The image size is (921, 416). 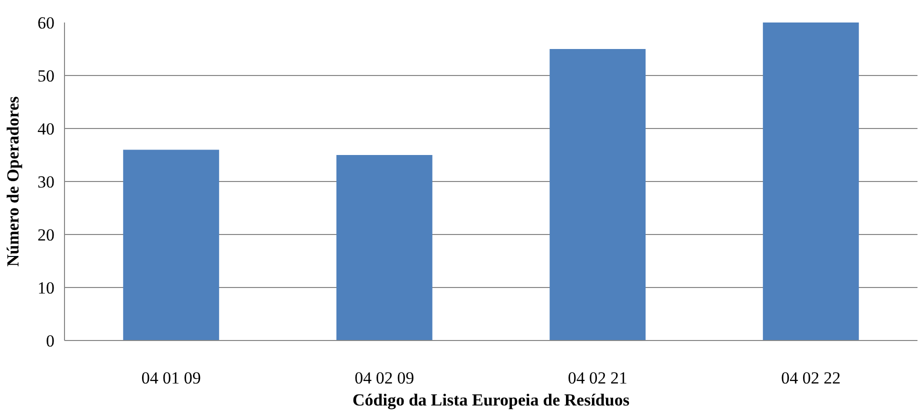 I want to click on y-tick-label: 10, so click(x=46, y=288).